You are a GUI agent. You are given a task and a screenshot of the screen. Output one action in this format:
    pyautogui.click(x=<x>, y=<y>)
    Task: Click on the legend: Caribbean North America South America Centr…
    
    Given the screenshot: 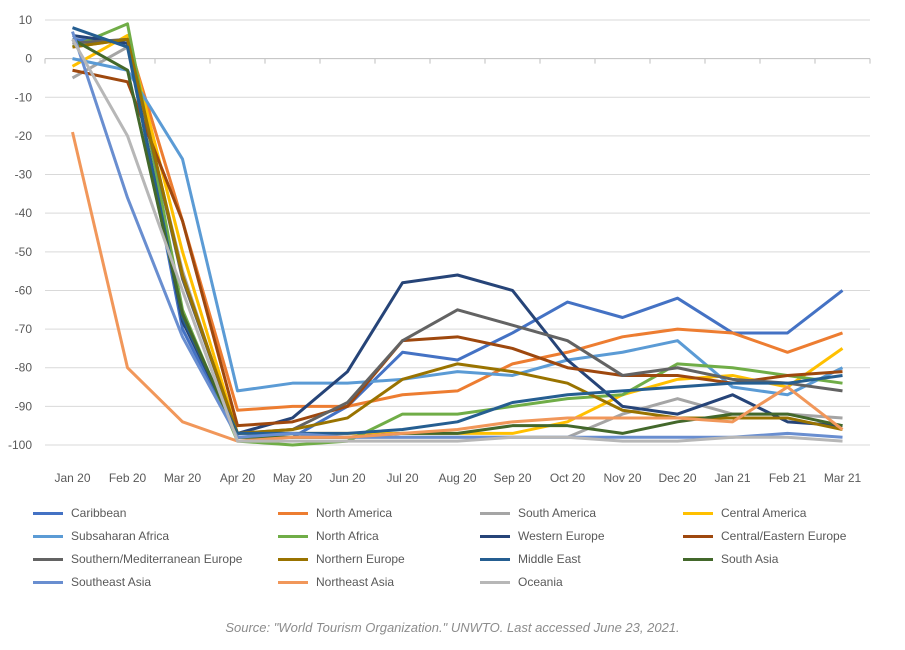 What is the action you would take?
    pyautogui.click(x=463, y=547)
    